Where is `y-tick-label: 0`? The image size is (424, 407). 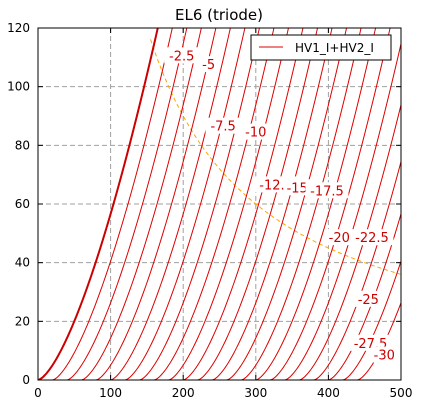 y-tick-label: 0 is located at coordinates (26, 380).